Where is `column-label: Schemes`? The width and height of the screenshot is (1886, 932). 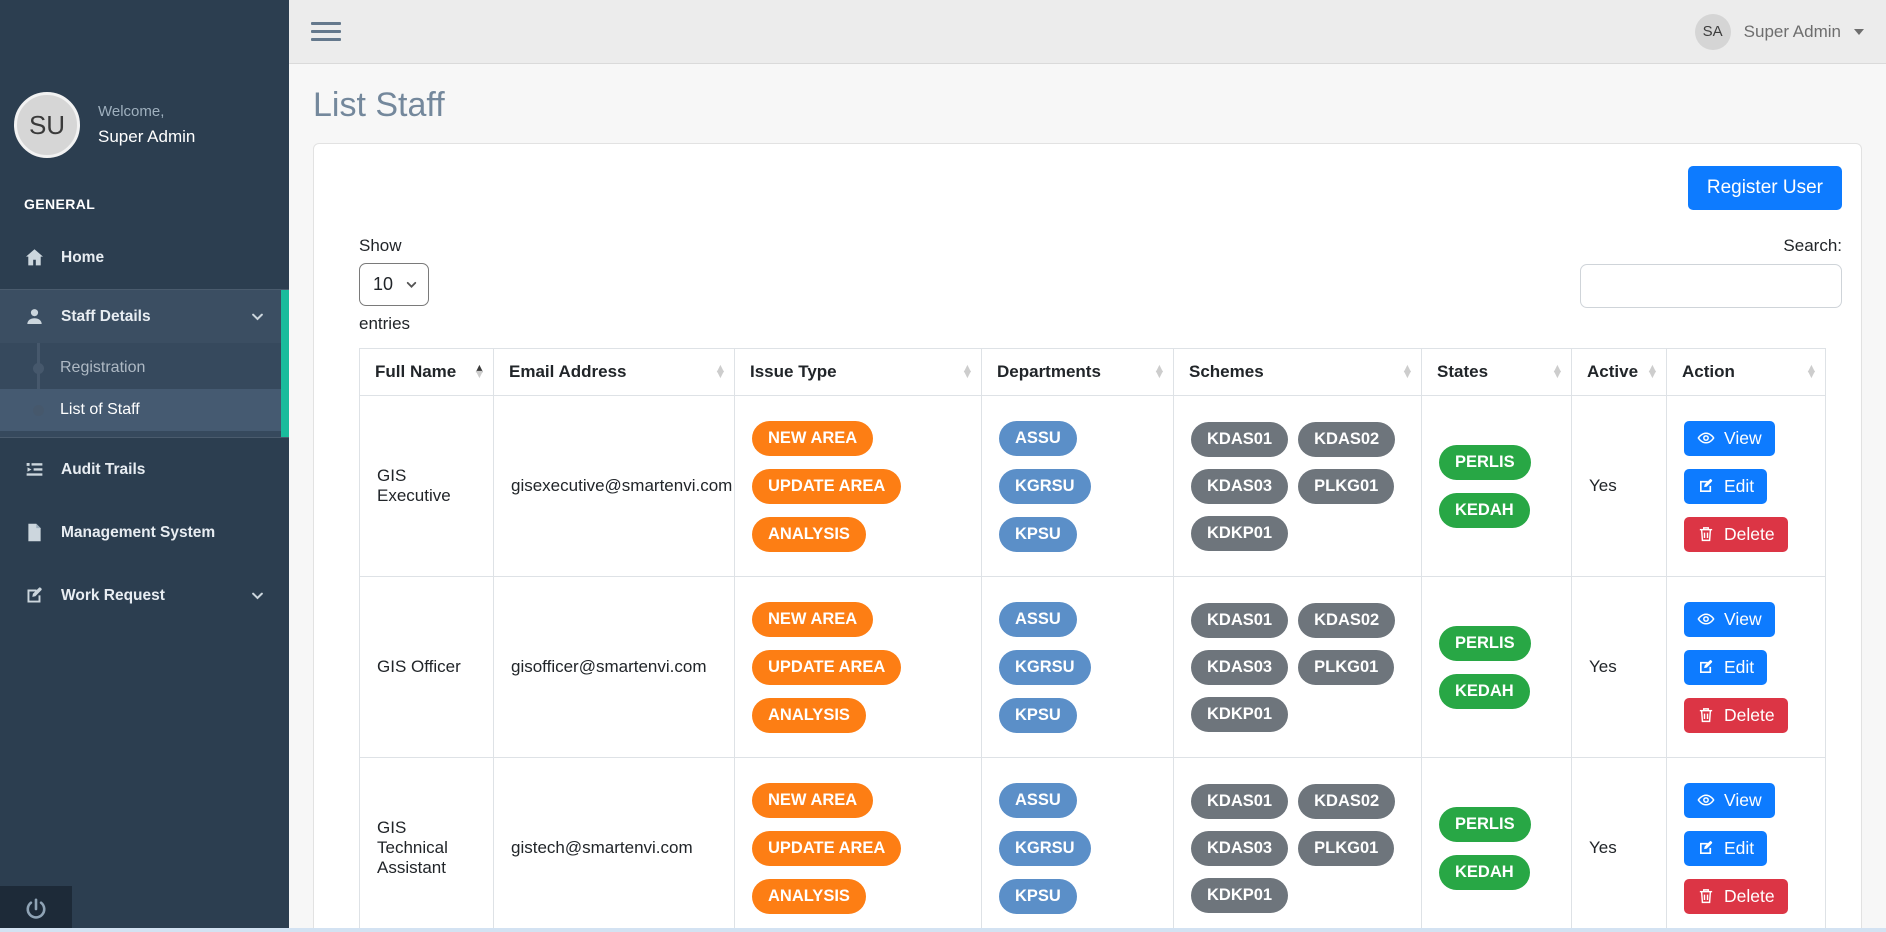 column-label: Schemes is located at coordinates (1226, 371).